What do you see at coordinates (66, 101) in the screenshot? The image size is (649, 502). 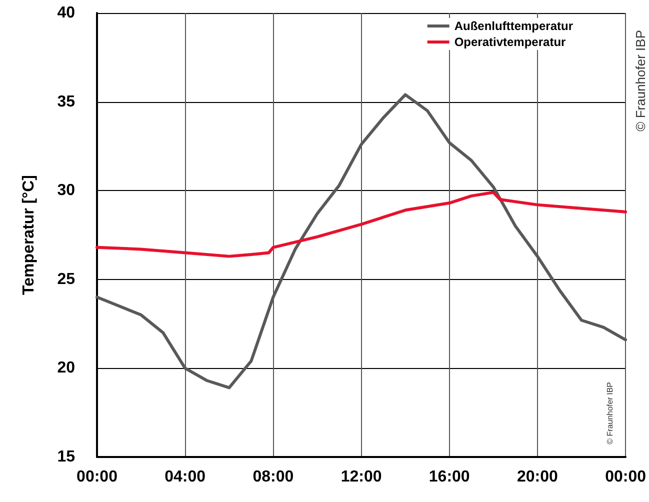 I see `y-tick-label: 35` at bounding box center [66, 101].